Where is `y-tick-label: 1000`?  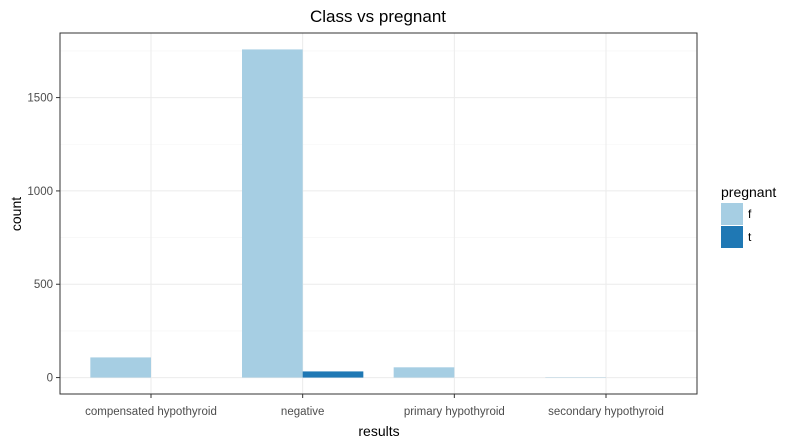
y-tick-label: 1000 is located at coordinates (40, 192).